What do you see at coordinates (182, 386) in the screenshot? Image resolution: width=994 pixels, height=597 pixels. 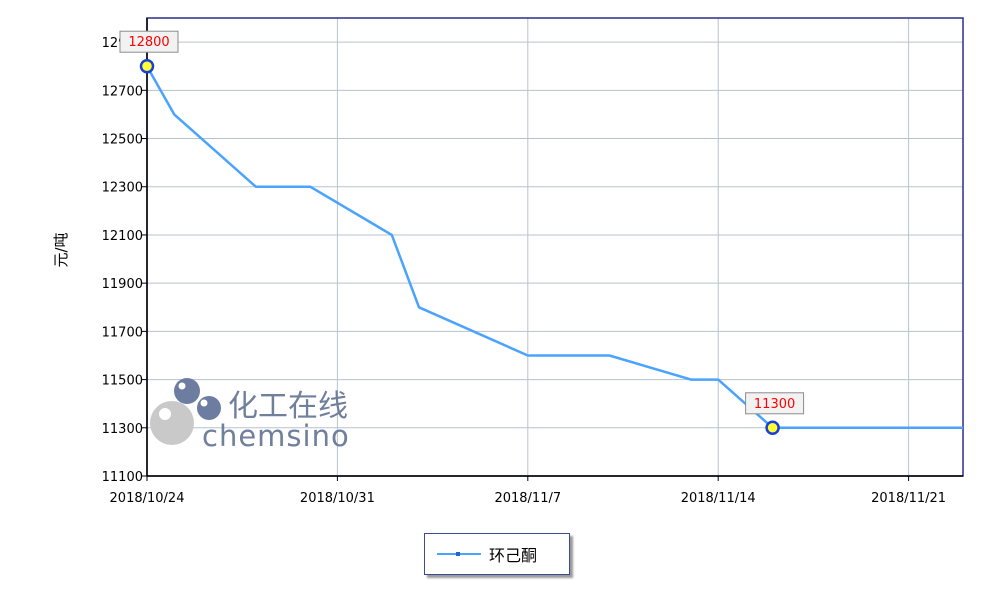 I see `watermark-logo-highlight-top` at bounding box center [182, 386].